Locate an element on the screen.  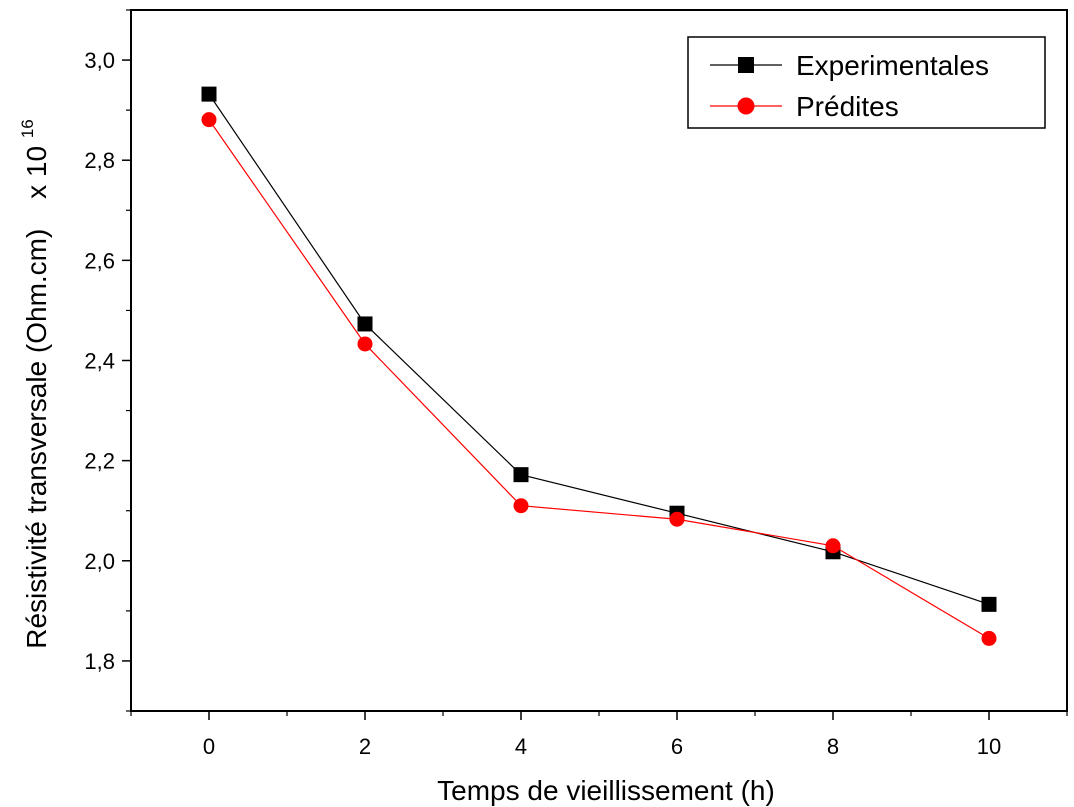
y-axis-title-multiplier: x 10 is located at coordinates (36, 172).